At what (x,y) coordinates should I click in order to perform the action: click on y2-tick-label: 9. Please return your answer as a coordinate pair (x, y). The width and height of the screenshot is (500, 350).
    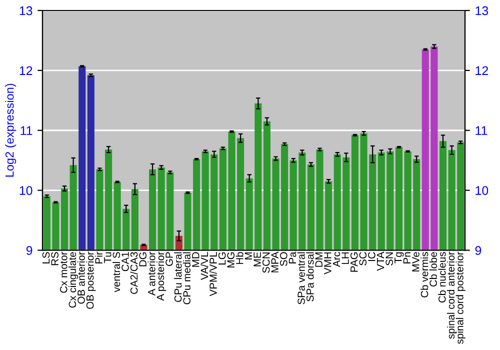
    Looking at the image, I should click on (478, 250).